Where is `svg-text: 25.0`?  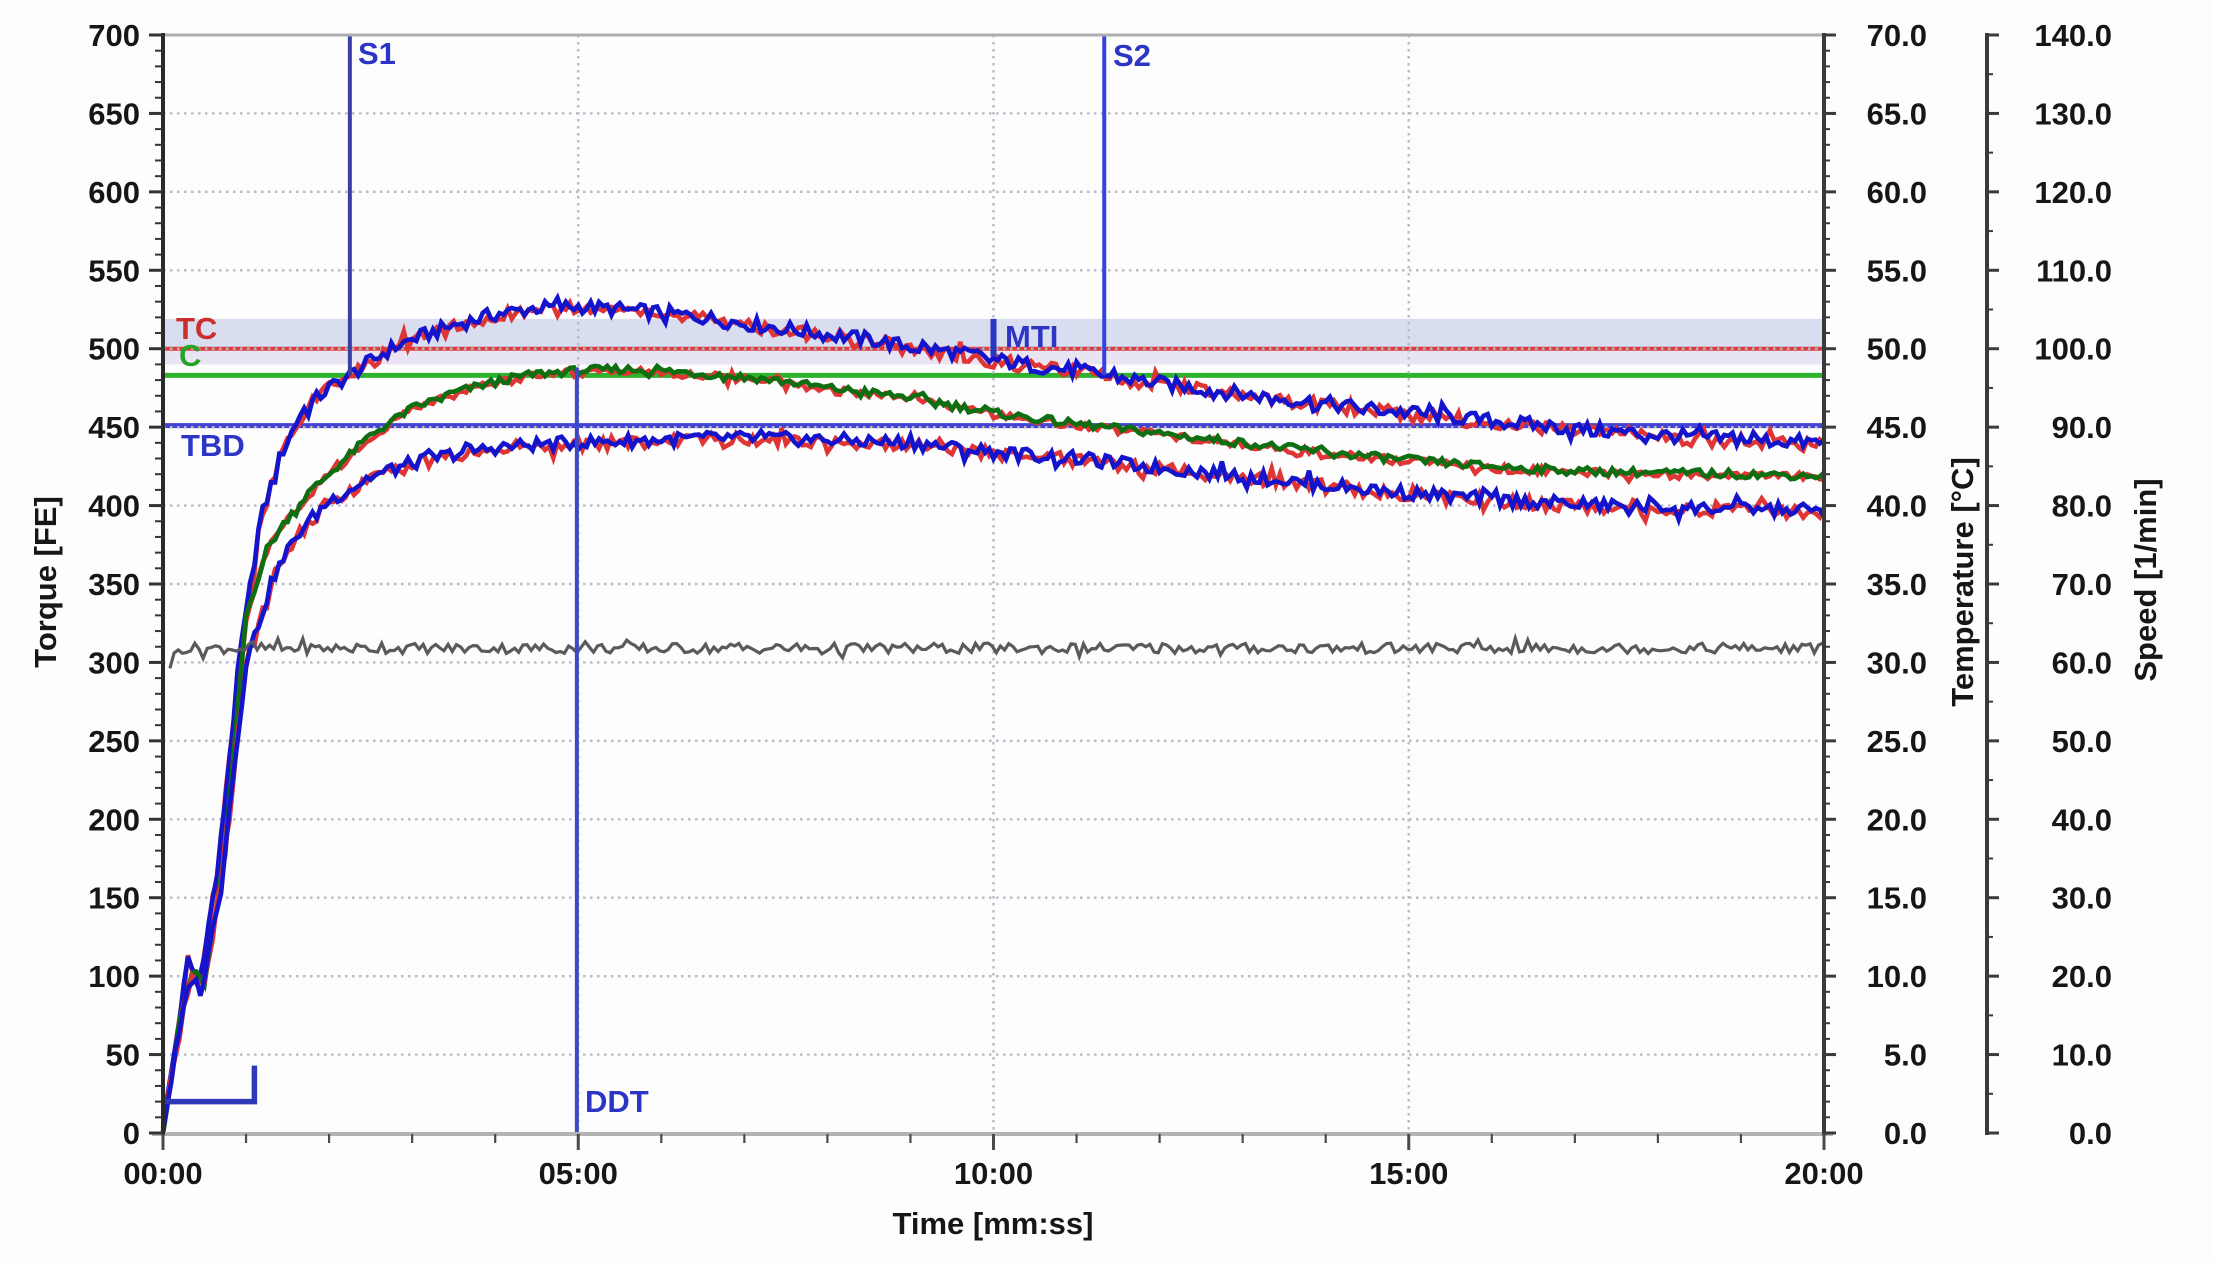
svg-text: 25.0 is located at coordinates (1897, 741).